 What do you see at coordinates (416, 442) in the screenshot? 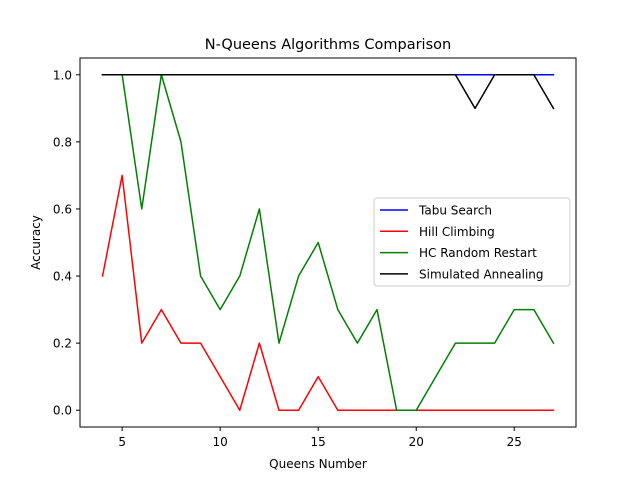
I see `x-tick-label: 20` at bounding box center [416, 442].